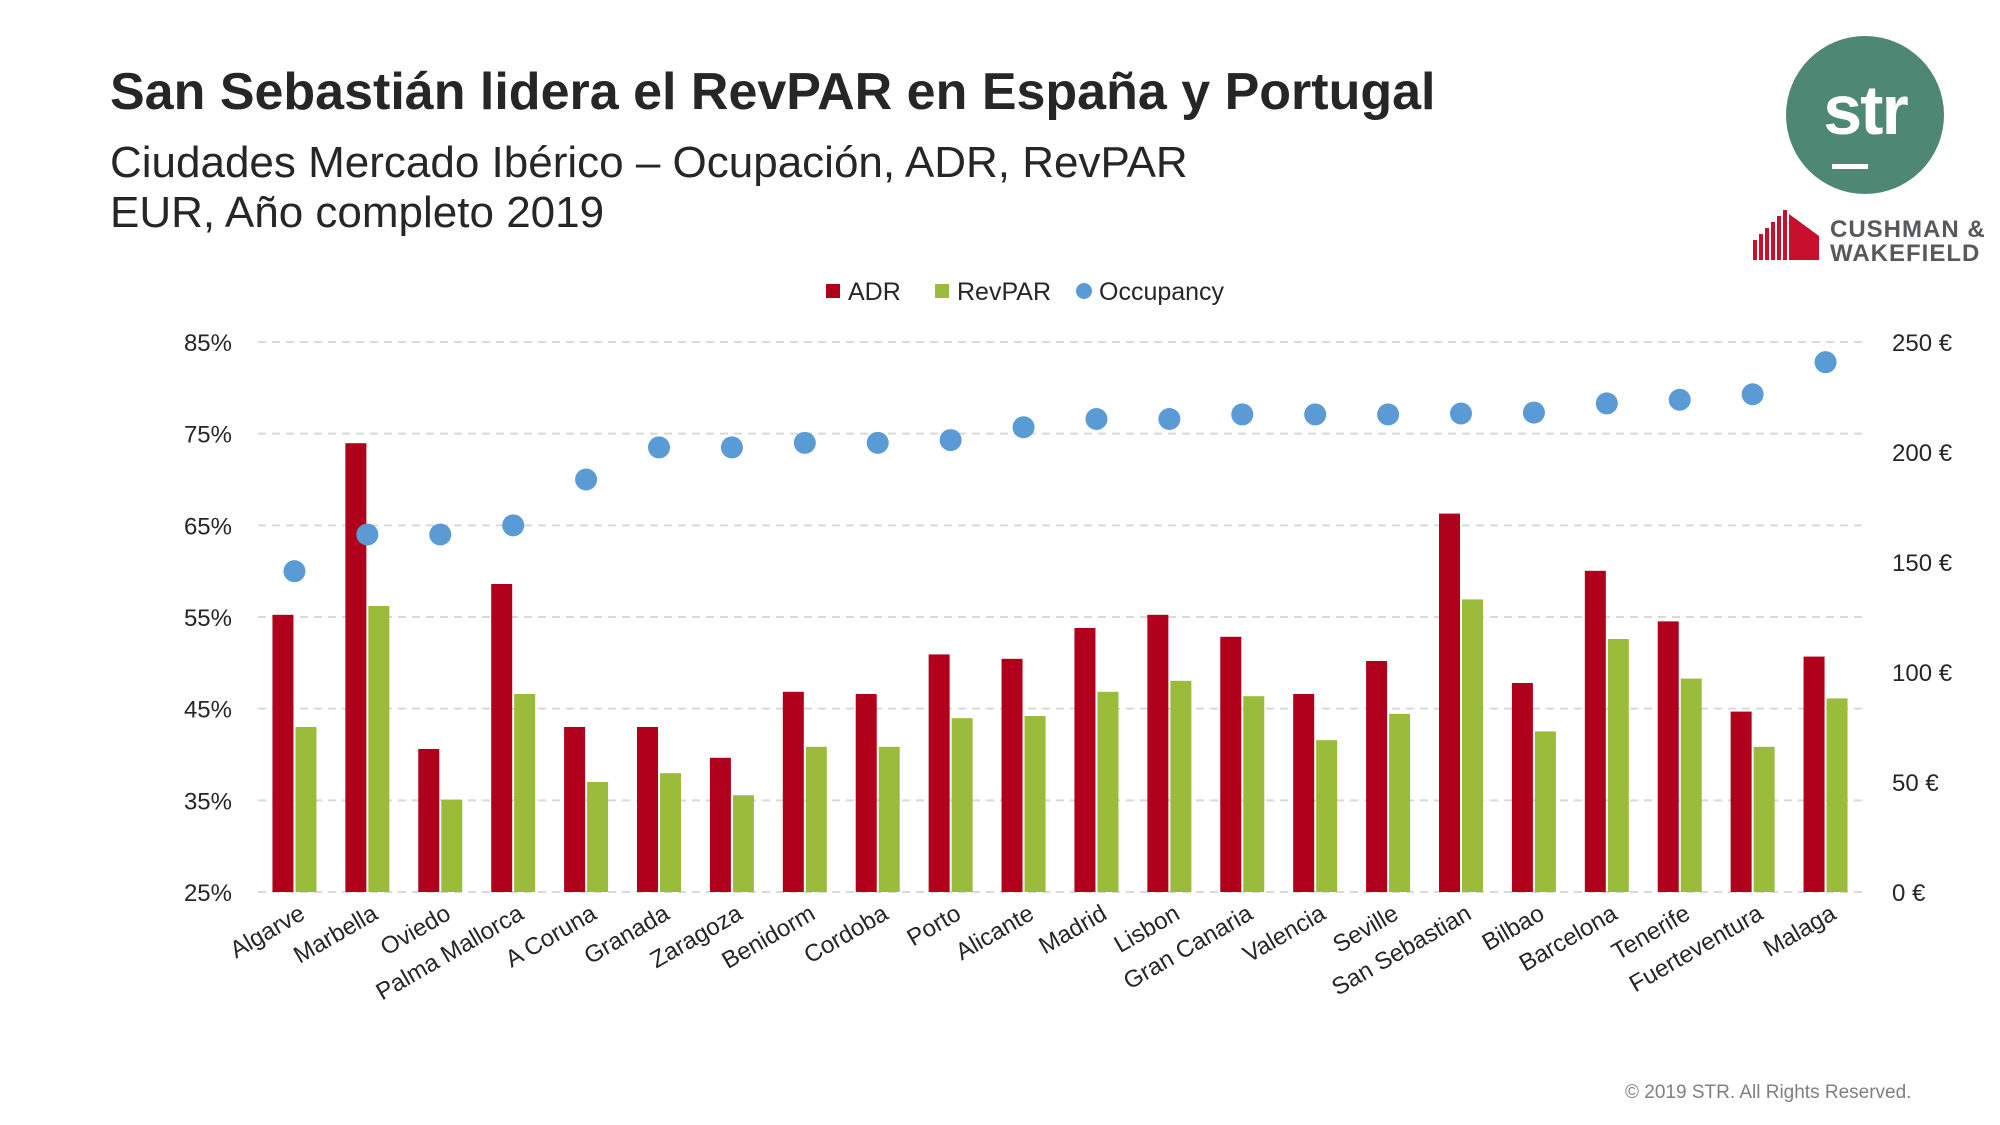  Describe the element at coordinates (1004, 292) in the screenshot. I see `legend-revpar-label: RevPAR` at that location.